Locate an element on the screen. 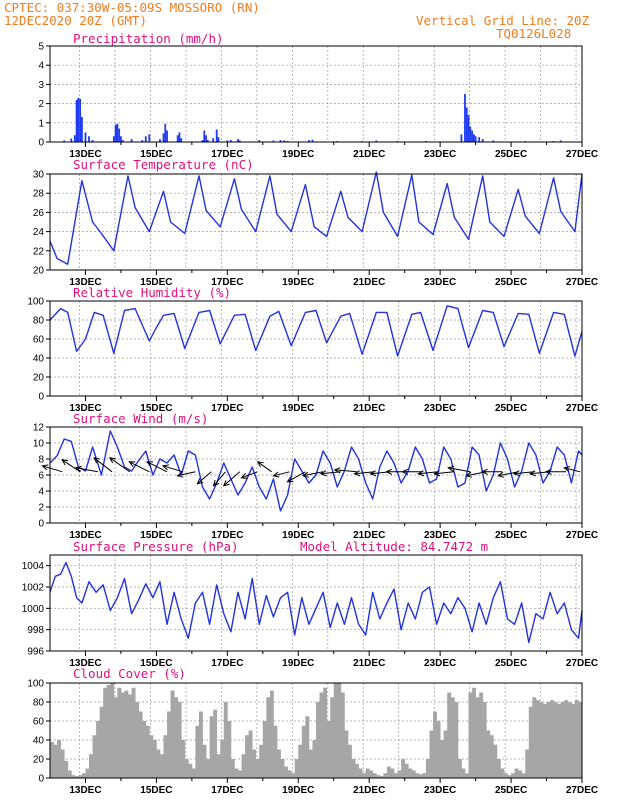  precip-xtick-label: 21DEC is located at coordinates (369, 154).